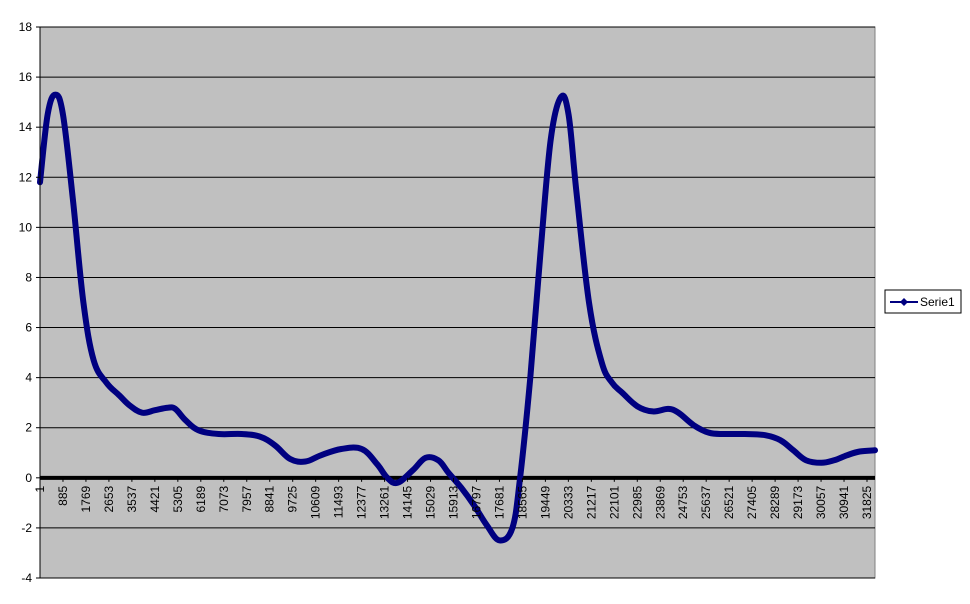 This screenshot has width=970, height=604. Describe the element at coordinates (316, 502) in the screenshot. I see `x-tick-label: 10609` at that location.